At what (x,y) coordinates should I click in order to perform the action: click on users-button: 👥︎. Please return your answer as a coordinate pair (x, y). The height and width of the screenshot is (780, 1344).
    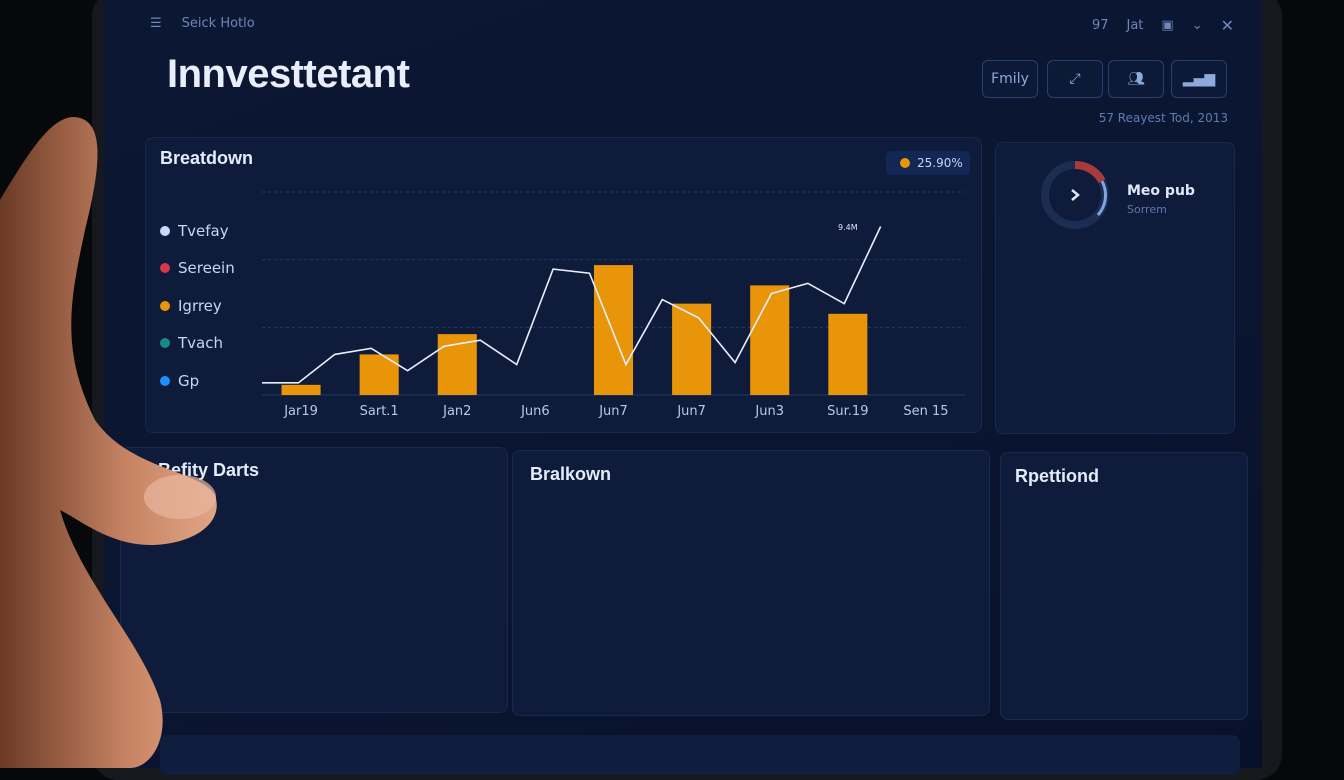
    Looking at the image, I should click on (1136, 79).